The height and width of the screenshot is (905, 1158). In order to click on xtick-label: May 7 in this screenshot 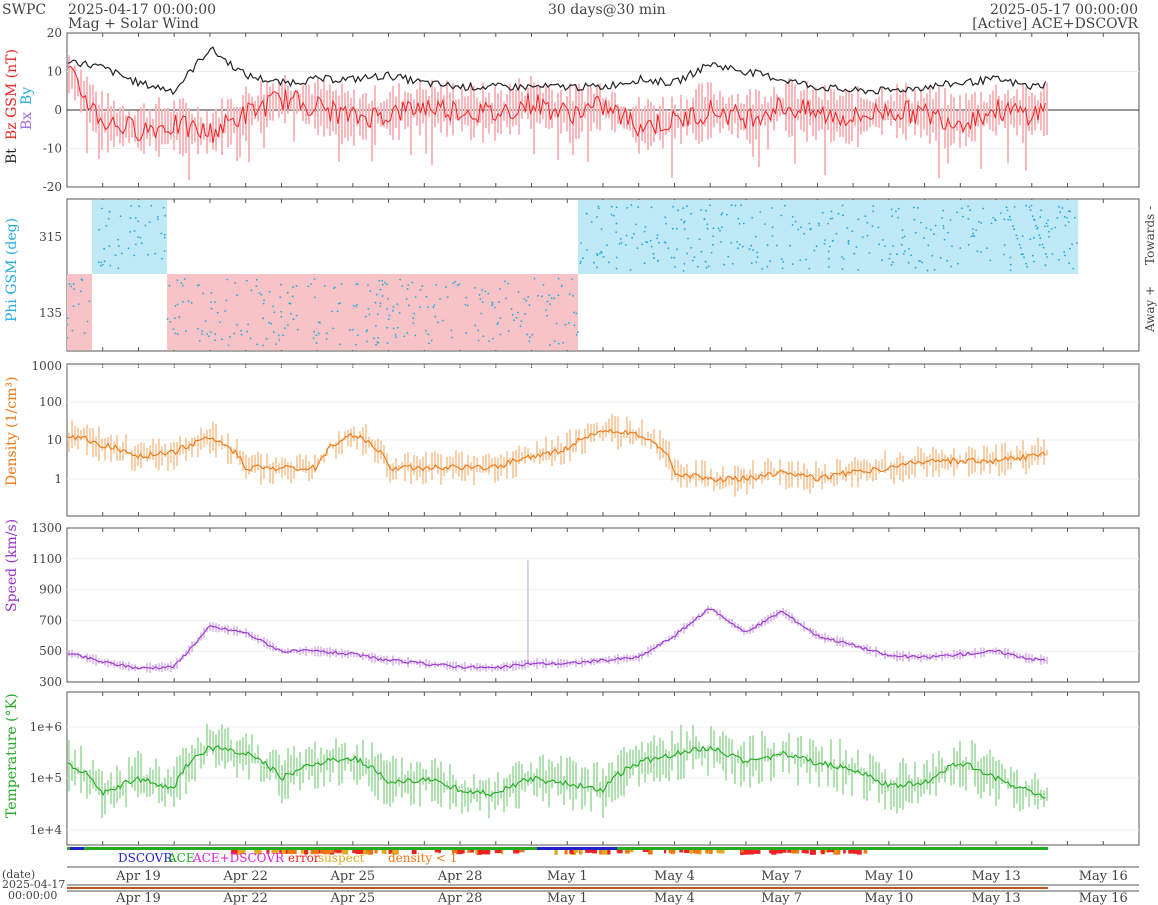, I will do `click(781, 876)`.